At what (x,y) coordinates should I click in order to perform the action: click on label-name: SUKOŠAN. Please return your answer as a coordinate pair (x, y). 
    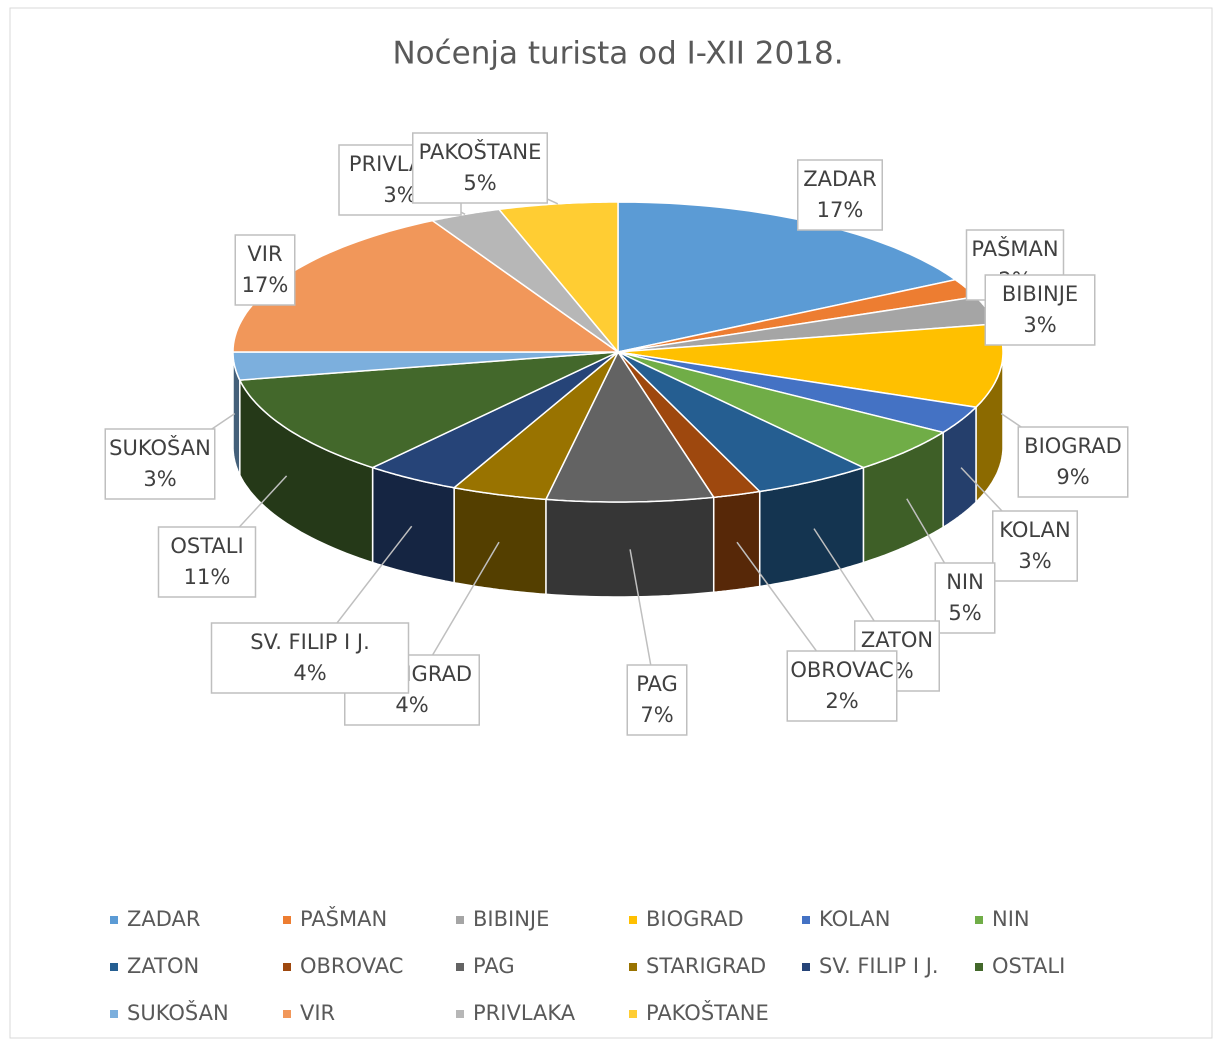
    Looking at the image, I should click on (160, 447).